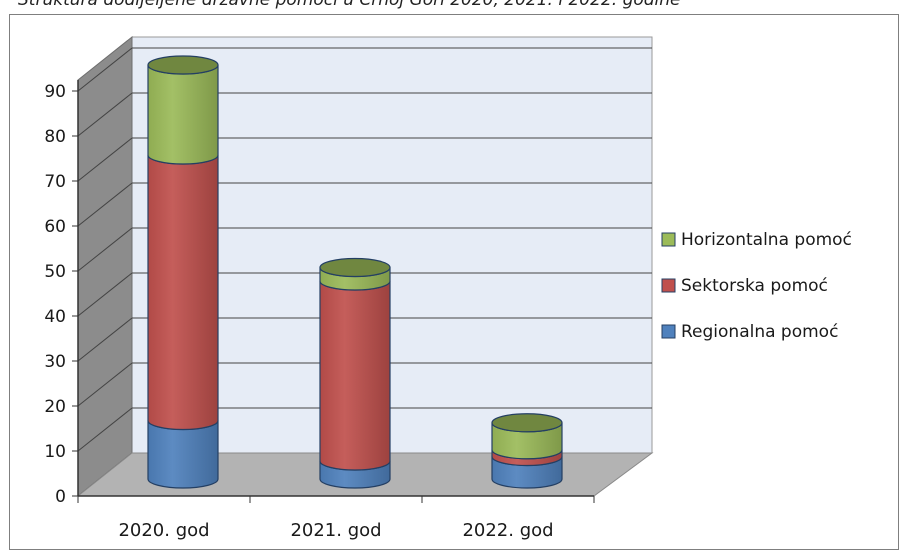 The height and width of the screenshot is (552, 901). Describe the element at coordinates (55, 407) in the screenshot. I see `y-tick-label: 20` at that location.